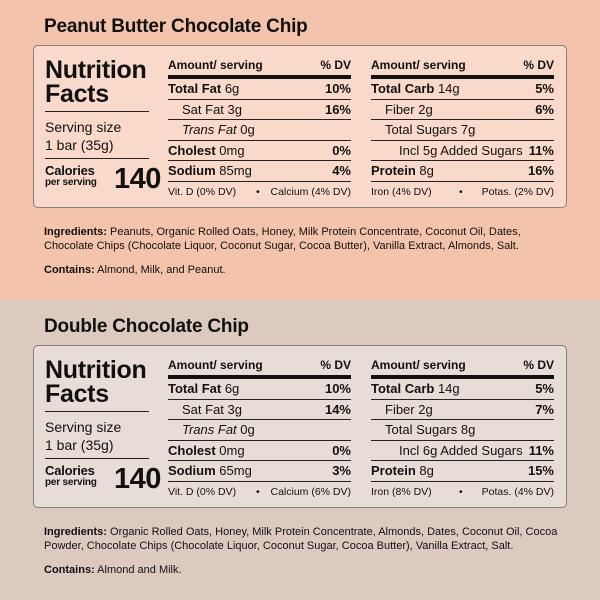  What do you see at coordinates (462, 451) in the screenshot?
I see `nutrient-row-added-sugars: Incl 6g Added Sugars 11%` at bounding box center [462, 451].